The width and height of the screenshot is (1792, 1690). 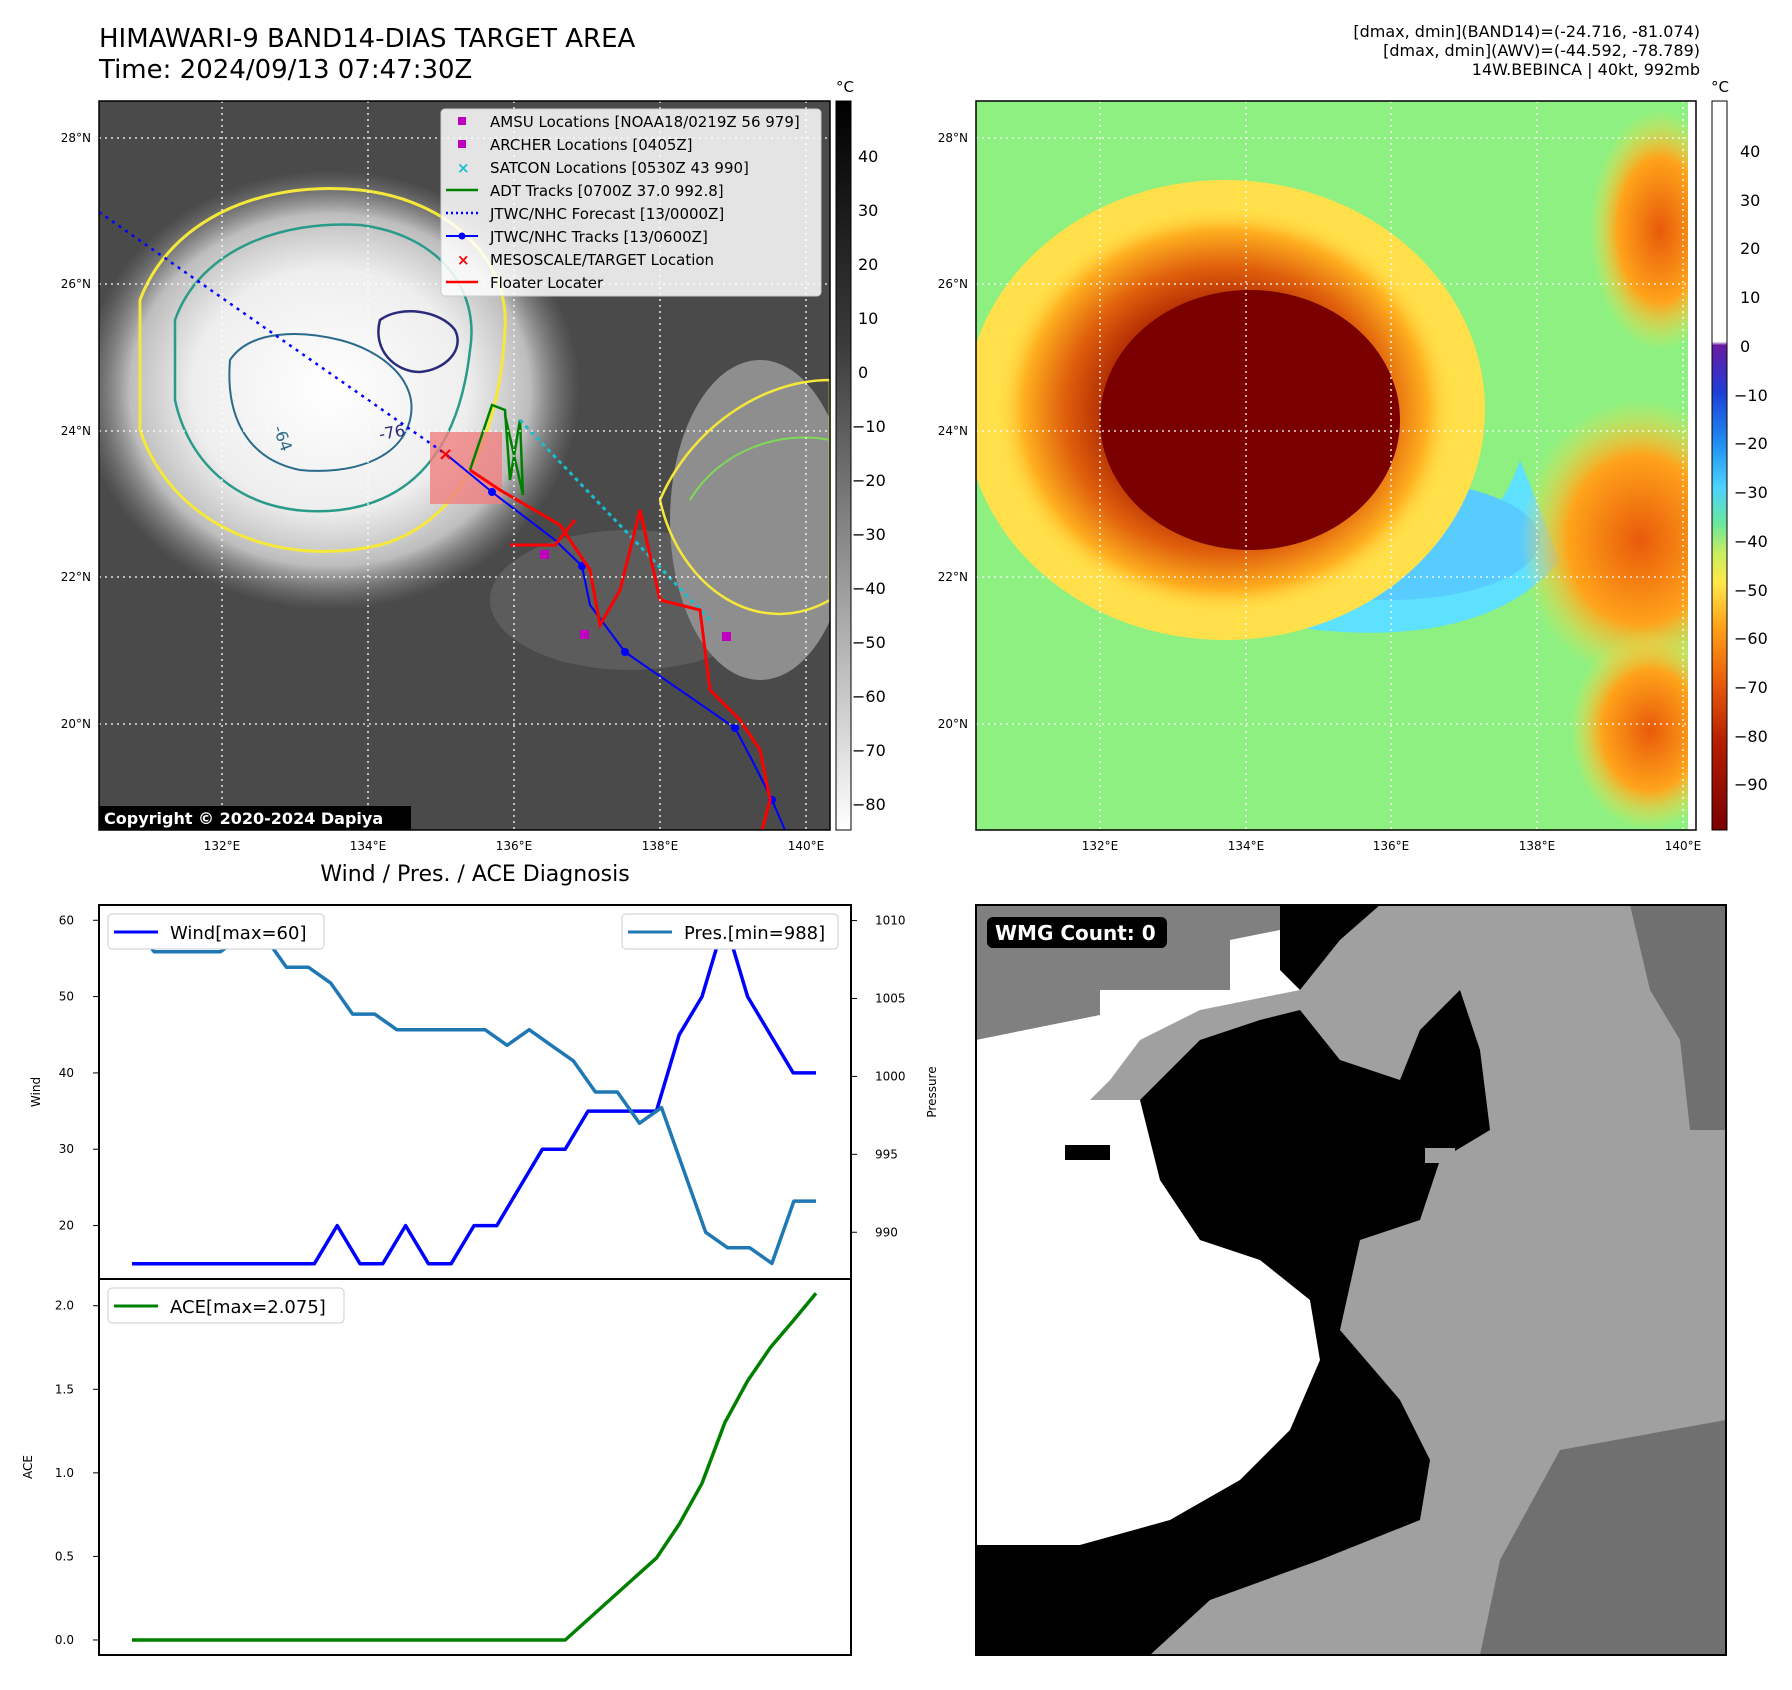 I want to click on wmg-white-west, so click(x=1148, y=1322).